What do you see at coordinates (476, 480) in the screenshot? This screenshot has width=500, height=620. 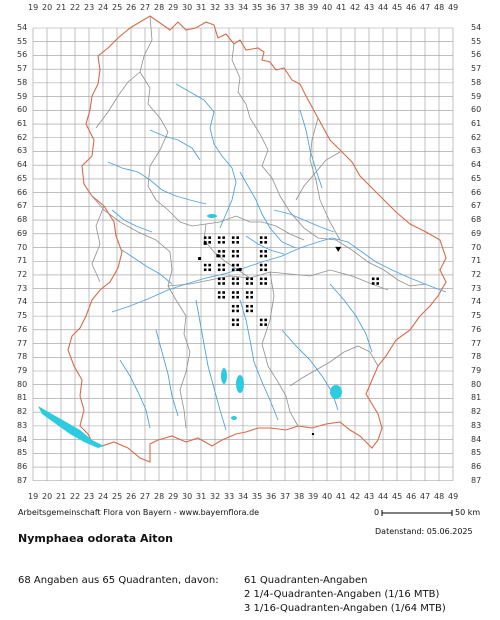 I see `row-label: 87` at bounding box center [476, 480].